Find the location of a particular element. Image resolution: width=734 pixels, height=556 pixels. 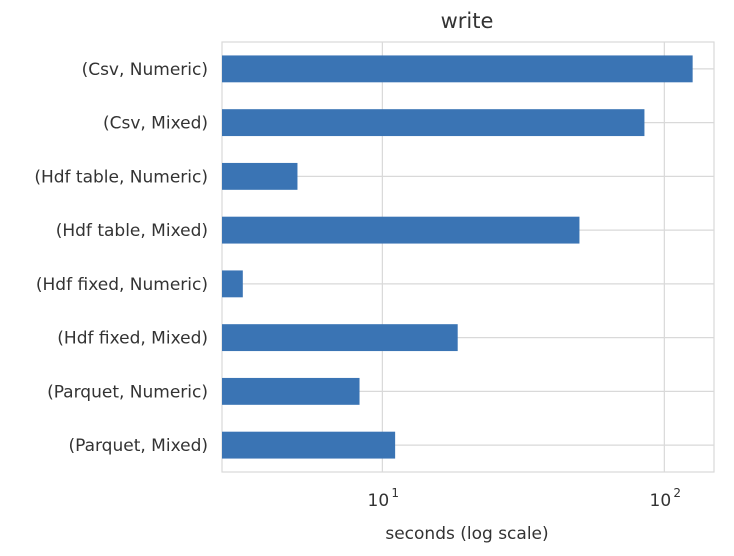

chart-title: write is located at coordinates (467, 21).